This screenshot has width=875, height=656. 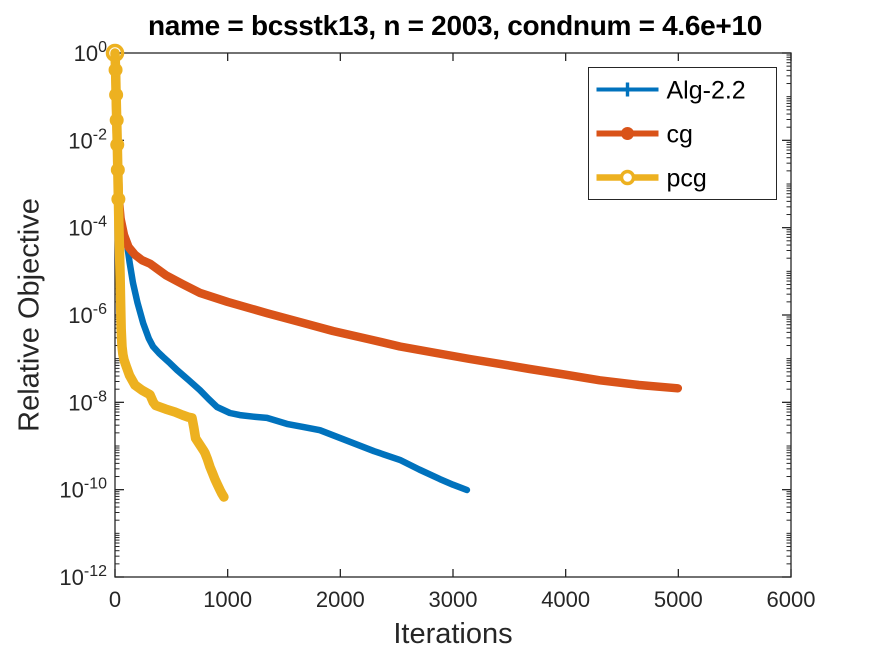 I want to click on x-tick-label: 6000, so click(x=791, y=599).